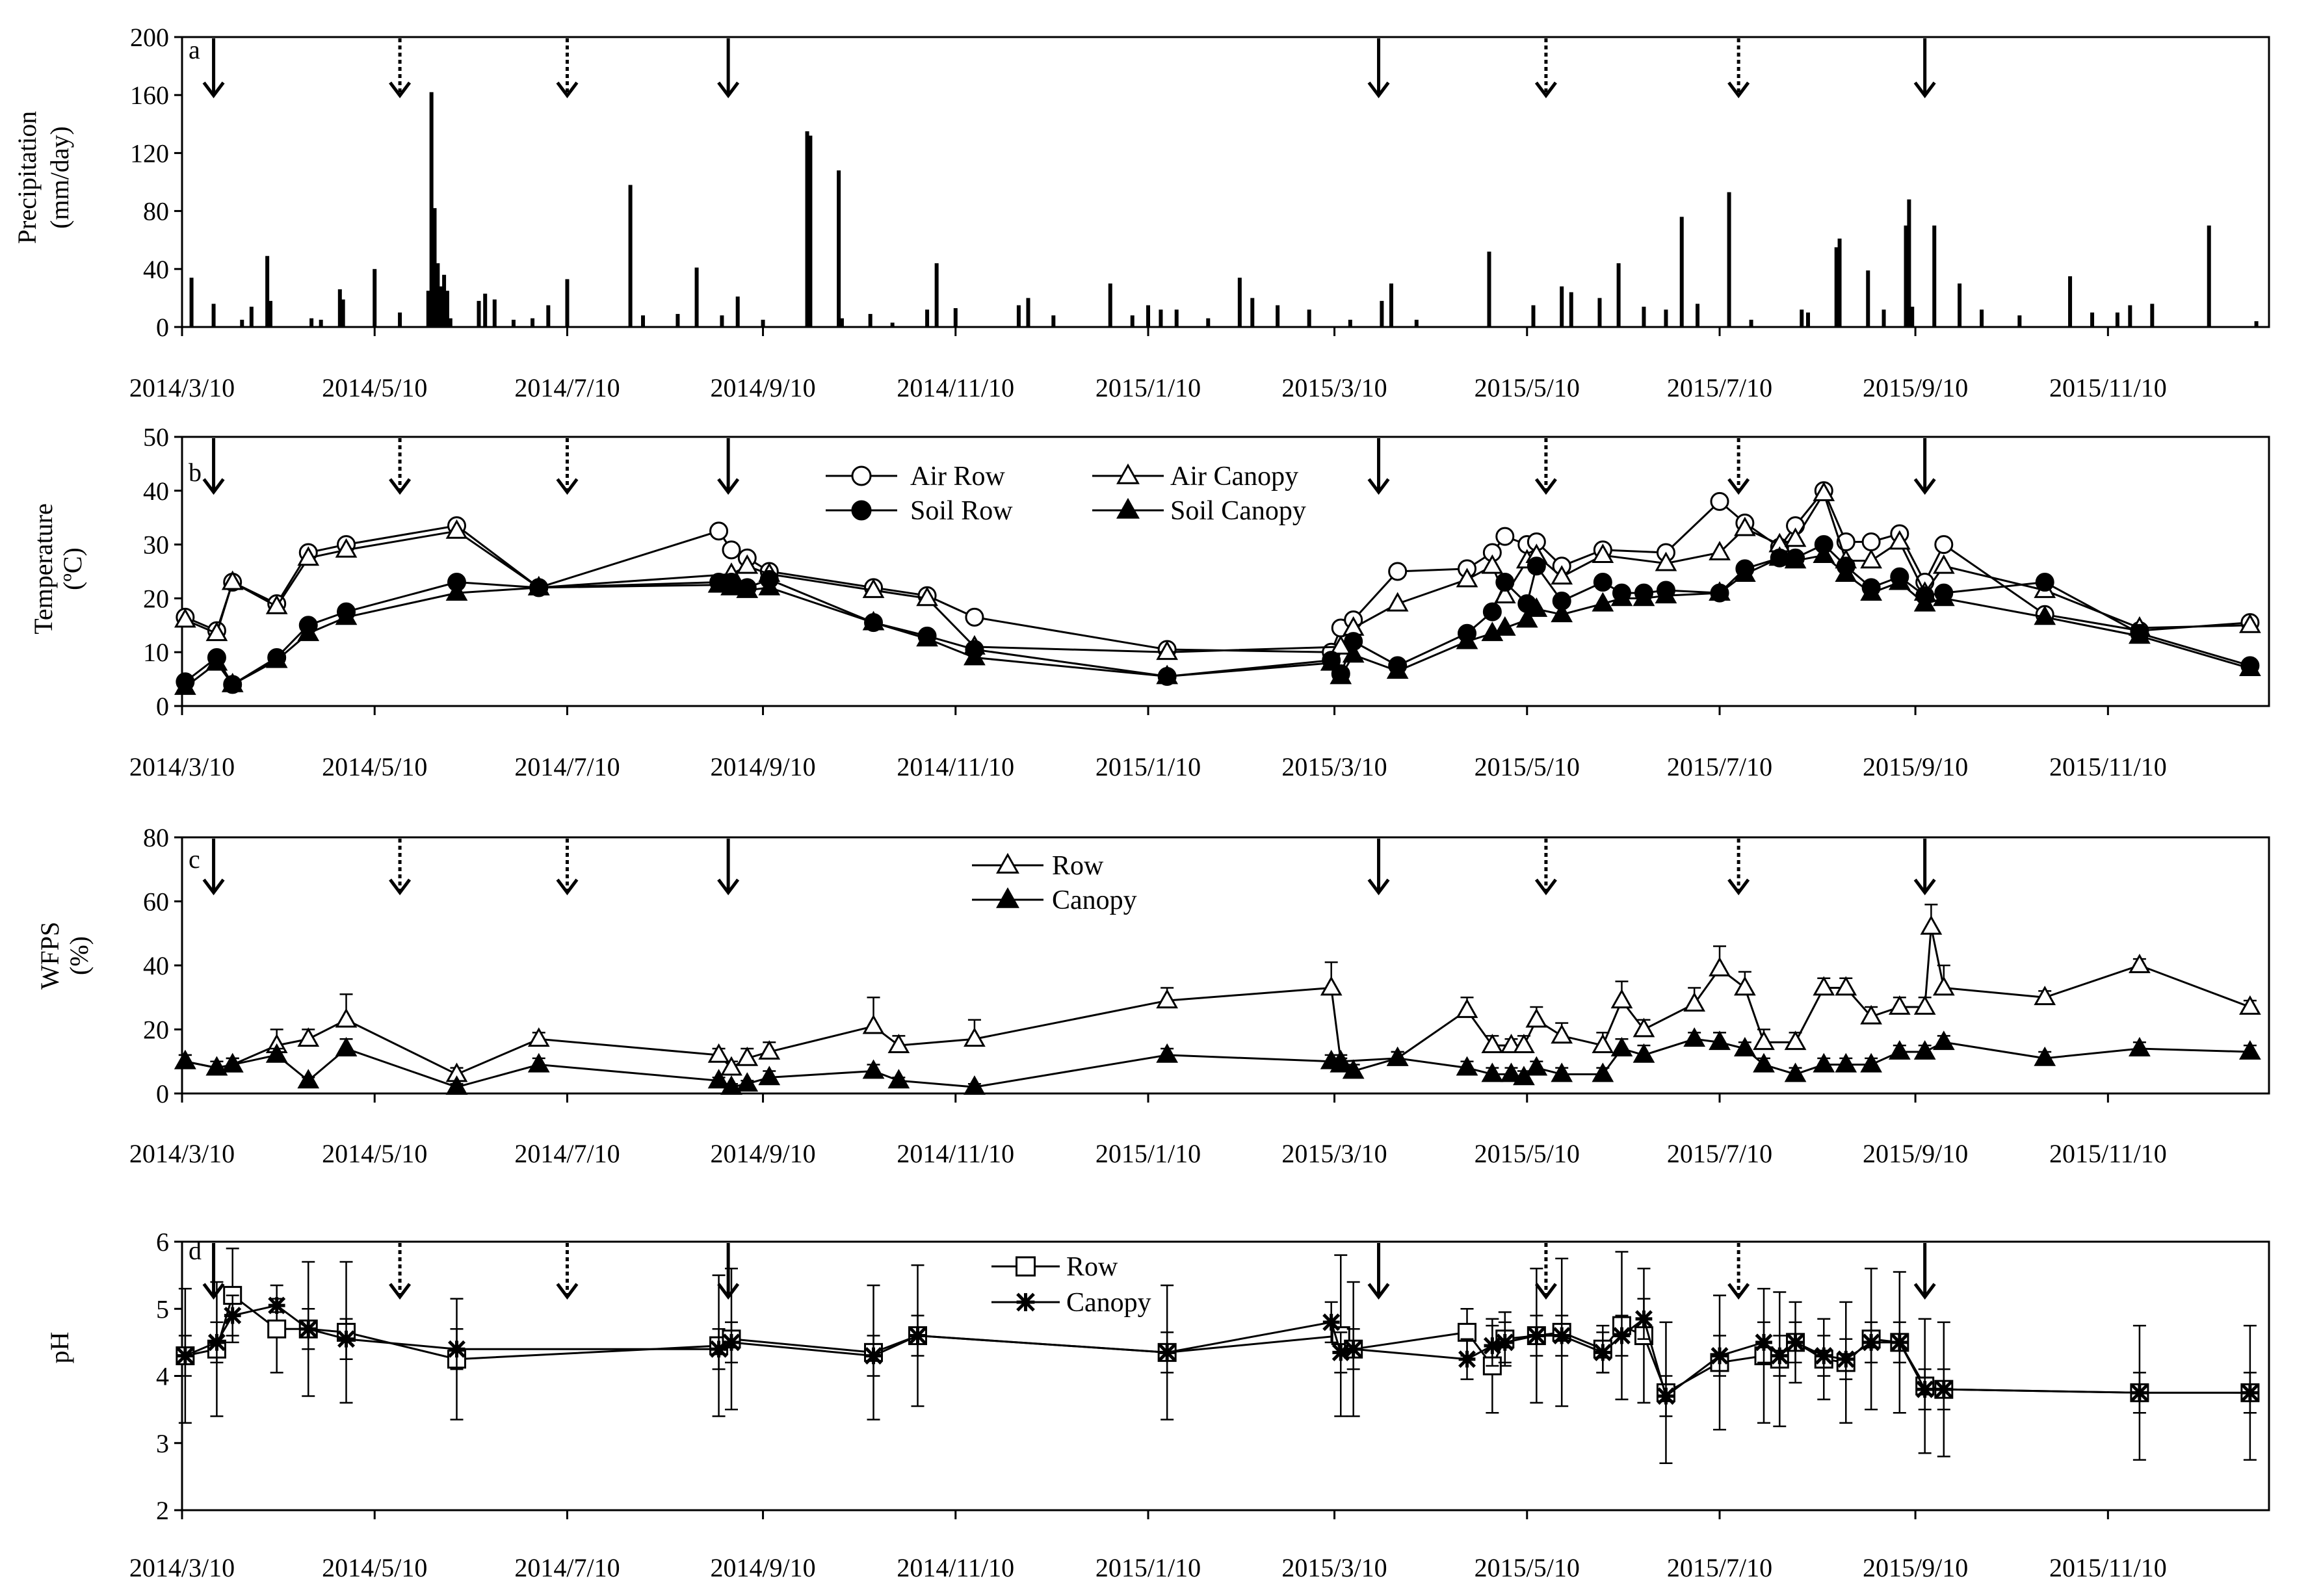  What do you see at coordinates (1217, 621) in the screenshot?
I see `series-line-soil-canopy` at bounding box center [1217, 621].